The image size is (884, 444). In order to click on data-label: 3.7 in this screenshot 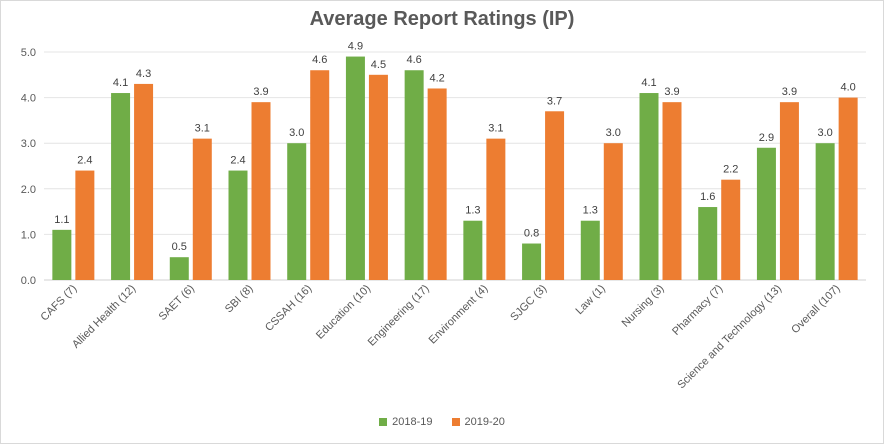, I will do `click(554, 101)`.